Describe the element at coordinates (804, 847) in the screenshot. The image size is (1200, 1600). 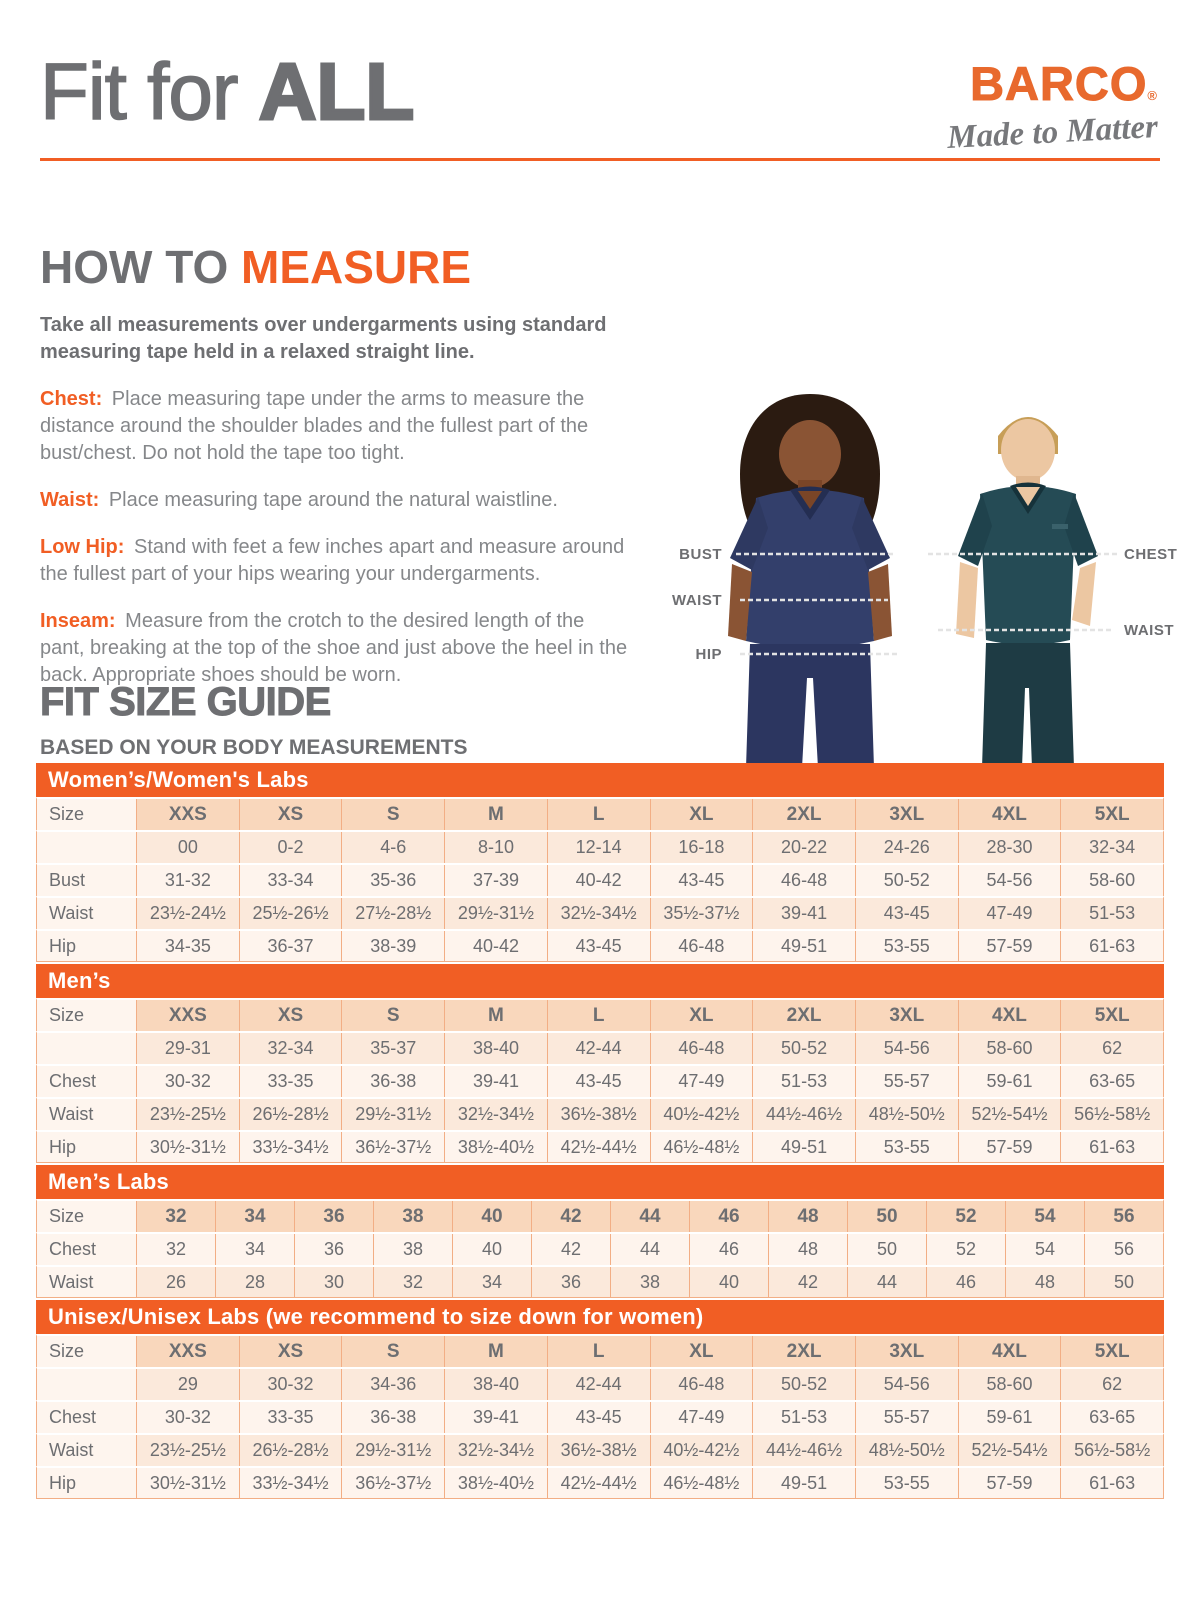
I see `table-cell: 20-22` at that location.